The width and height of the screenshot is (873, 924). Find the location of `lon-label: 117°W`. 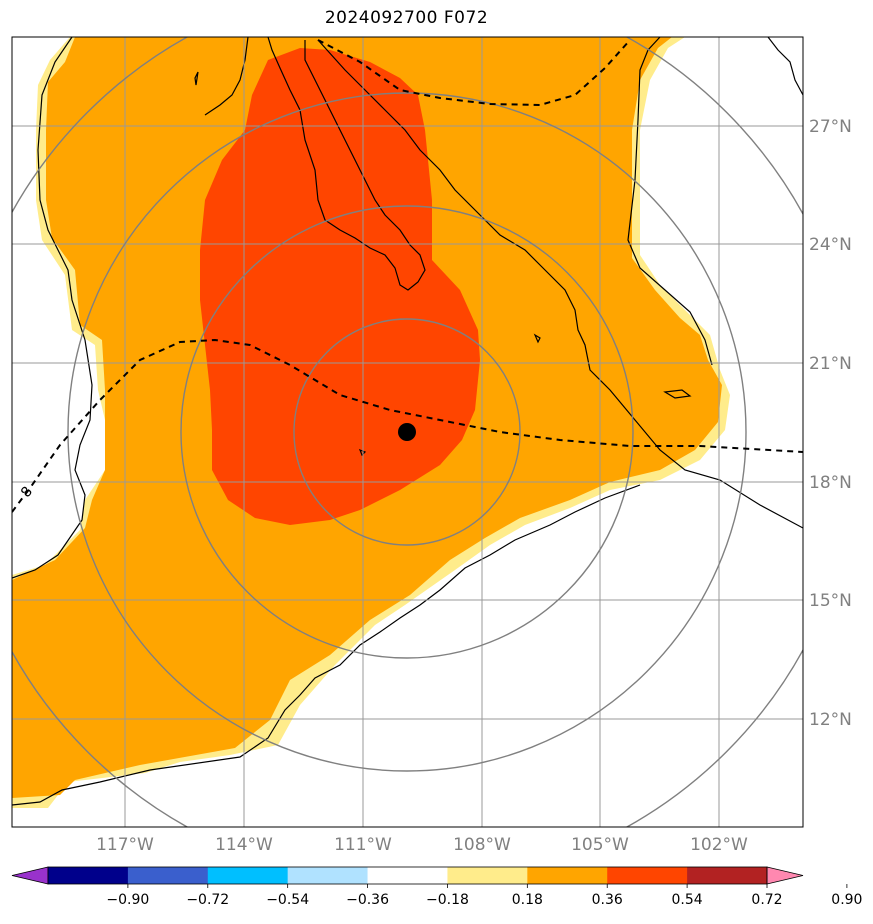

lon-label: 117°W is located at coordinates (125, 845).